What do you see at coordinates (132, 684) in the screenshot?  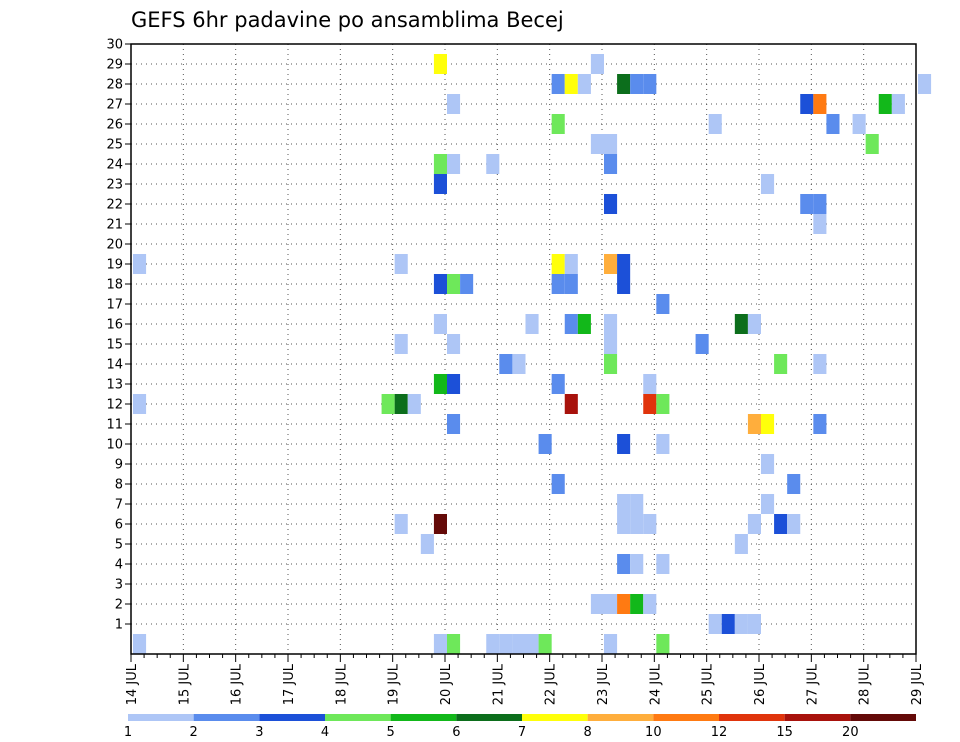 I see `x-tick-label: 14 JUL` at bounding box center [132, 684].